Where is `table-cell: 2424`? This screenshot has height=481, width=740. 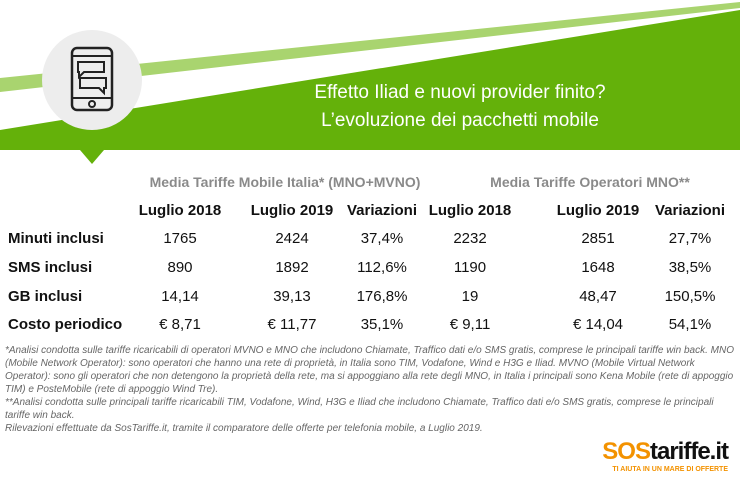
table-cell: 2424 is located at coordinates (292, 238).